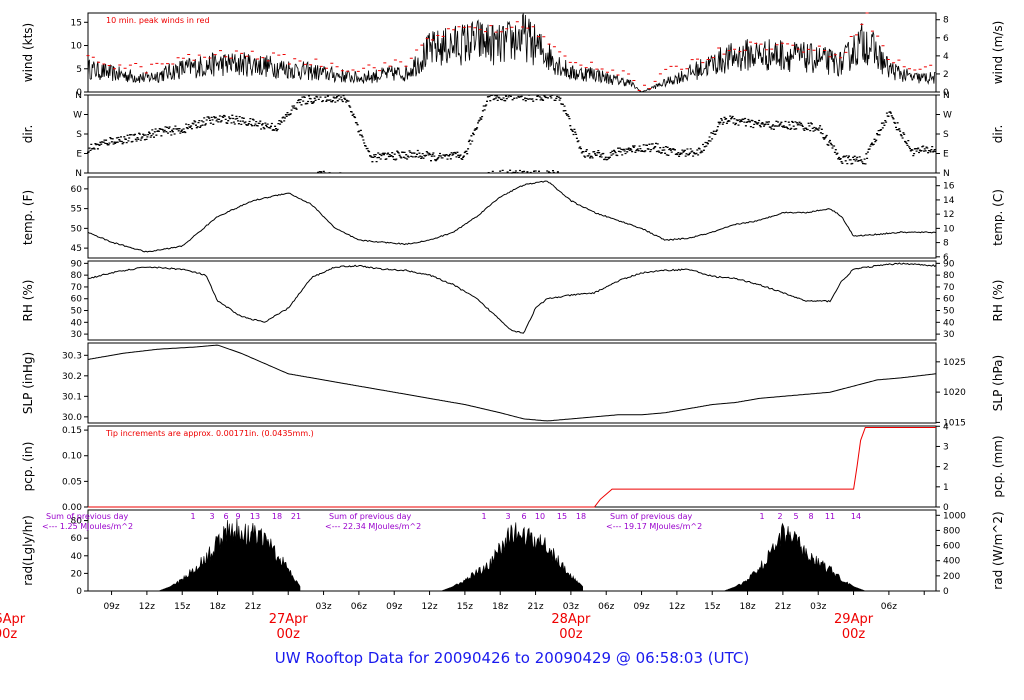 The image size is (1024, 700). Describe the element at coordinates (946, 96) in the screenshot. I see `ytick-label-right-dir: N` at that location.